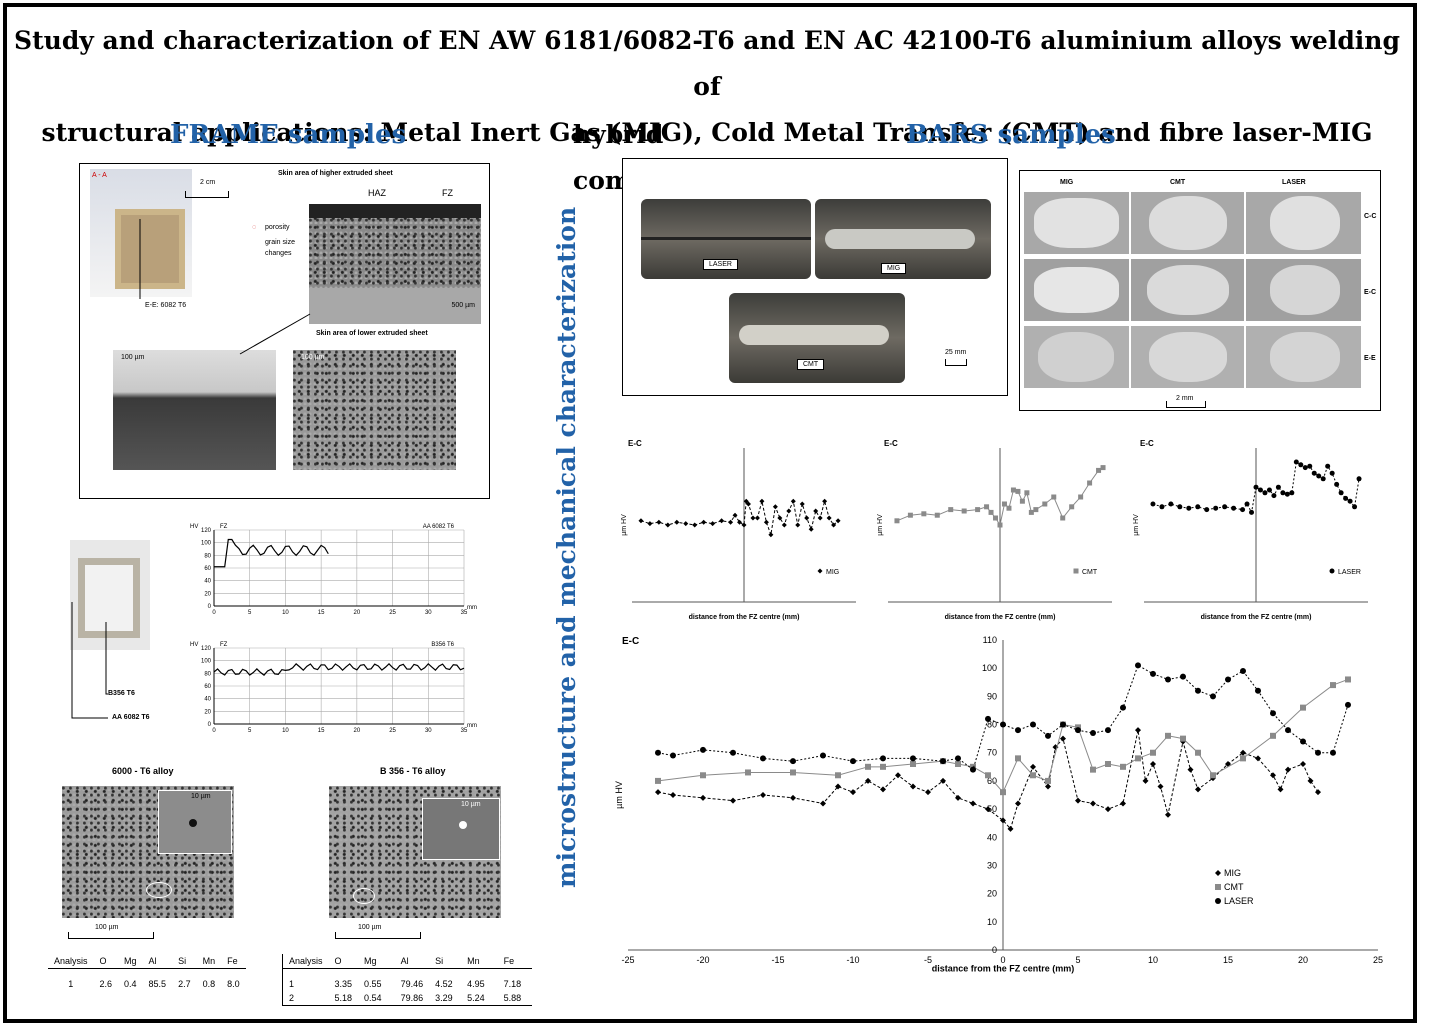  What do you see at coordinates (194, 410) in the screenshot?
I see `skin-micrograph-left: 100 µm` at bounding box center [194, 410].